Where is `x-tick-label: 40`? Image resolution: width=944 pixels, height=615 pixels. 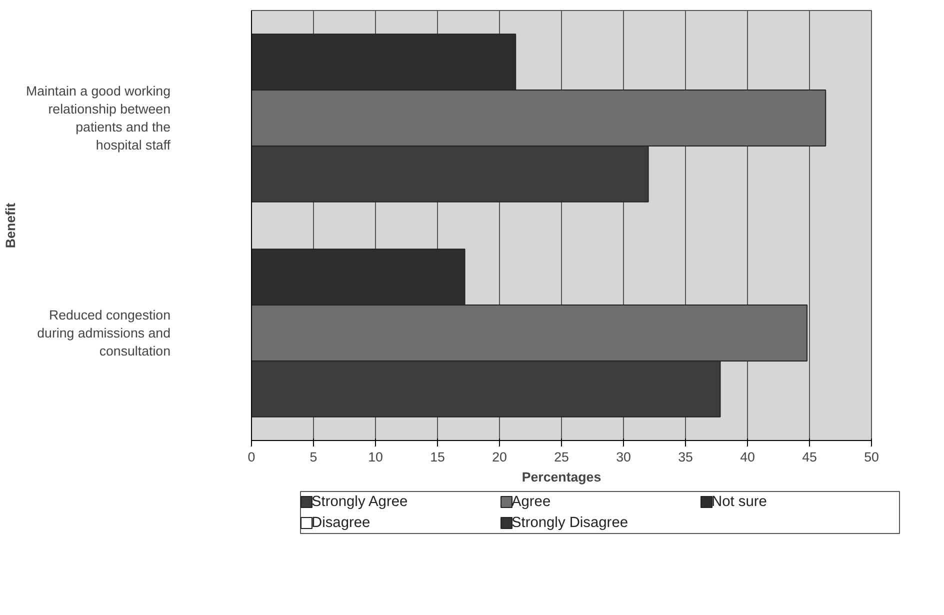 x-tick-label: 40 is located at coordinates (747, 457).